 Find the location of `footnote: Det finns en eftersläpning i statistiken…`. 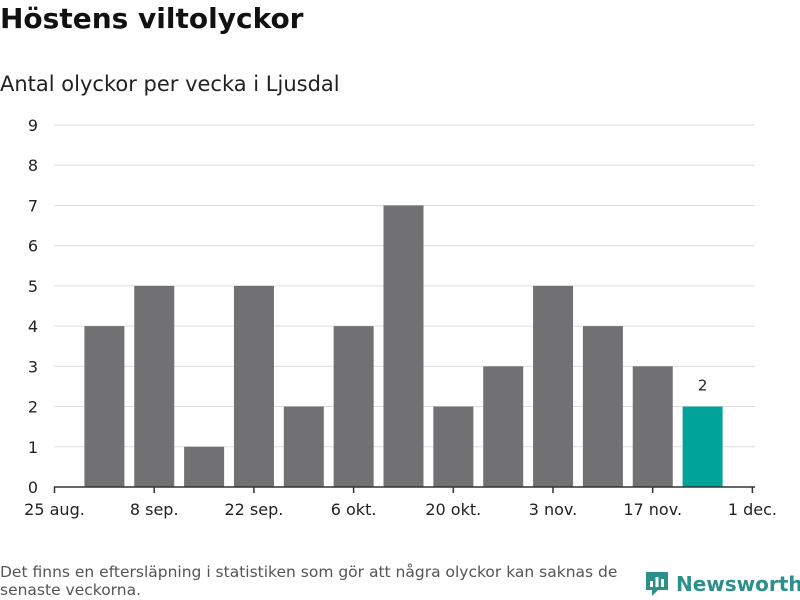

footnote: Det finns en eftersläpning i statistiken… is located at coordinates (309, 581).